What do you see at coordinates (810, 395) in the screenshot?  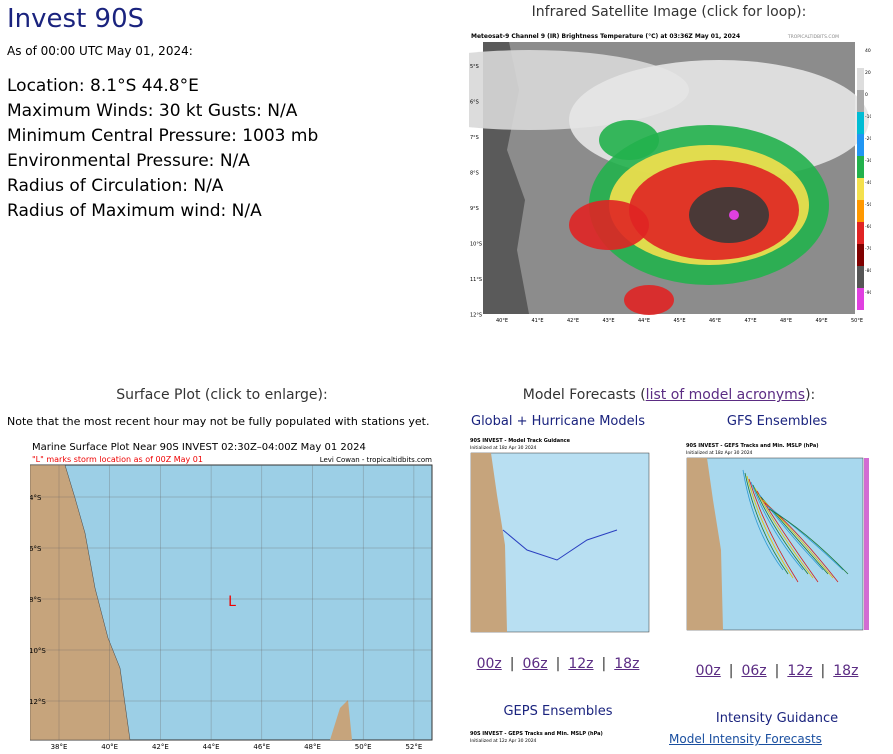 I see `heading-end: ):` at bounding box center [810, 395].